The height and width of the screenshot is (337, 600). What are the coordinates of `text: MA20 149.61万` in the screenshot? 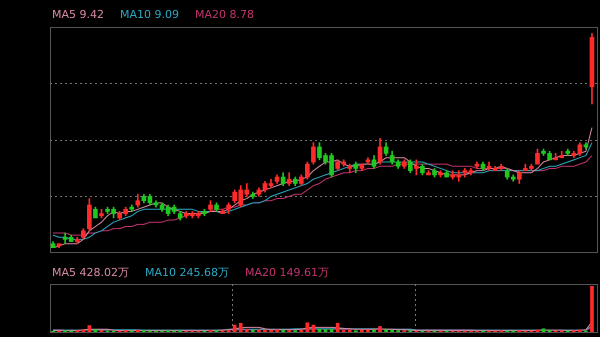 It's located at (287, 272).